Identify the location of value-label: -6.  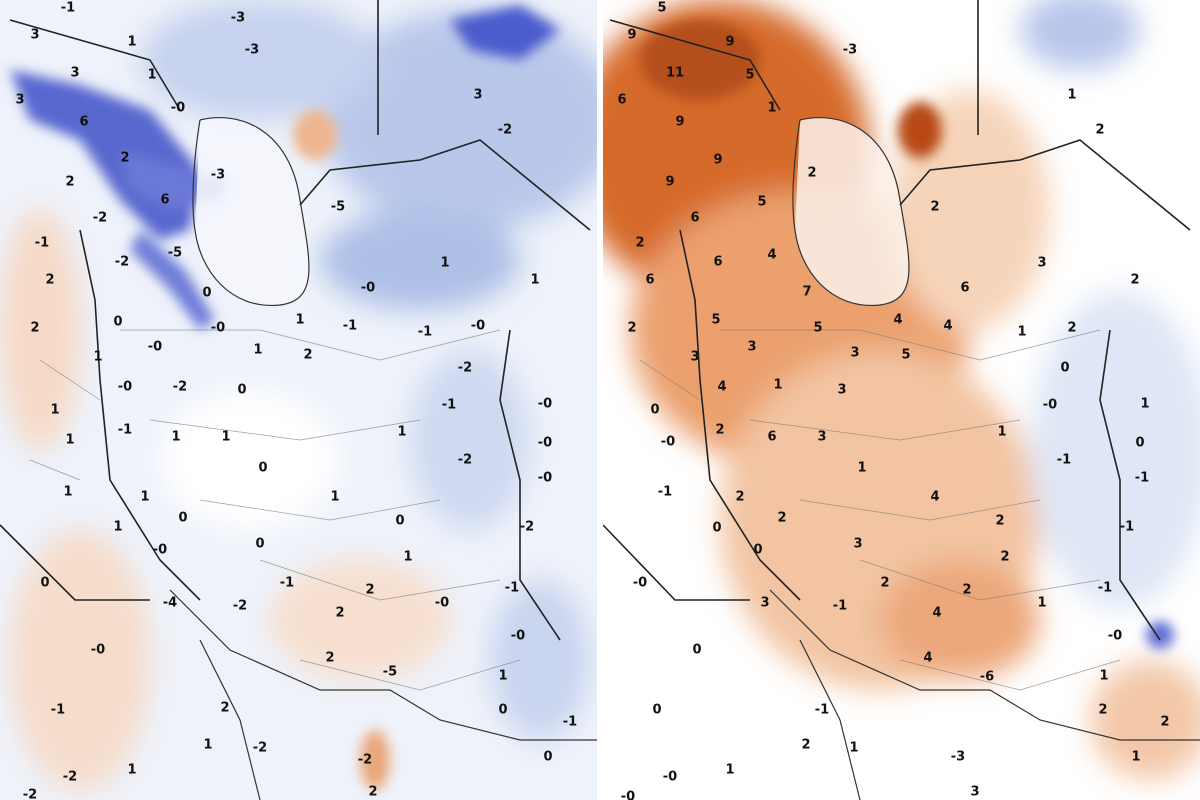
(987, 677).